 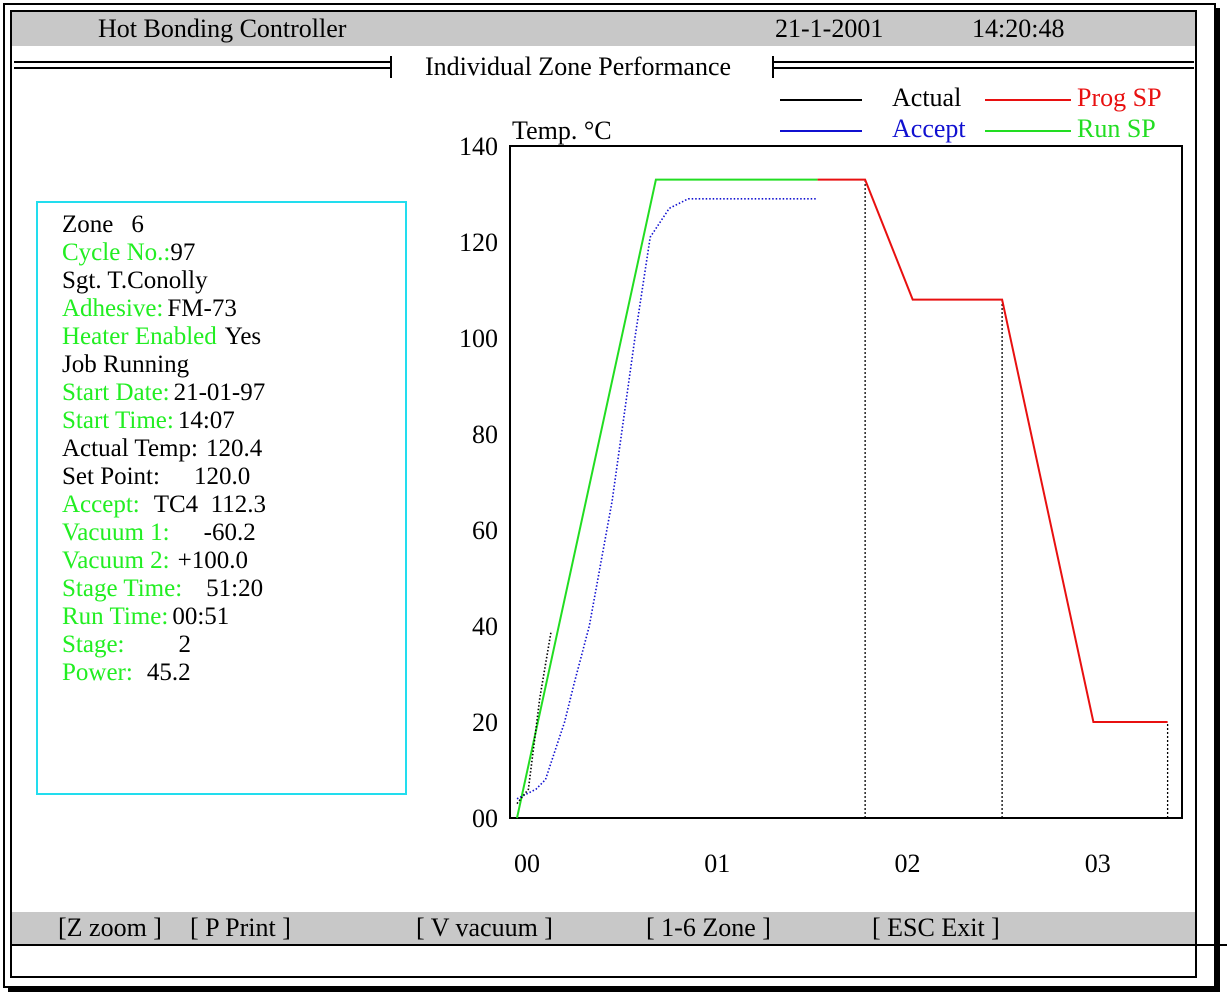 I want to click on app-title: Hot Bonding Controller, so click(x=222, y=28).